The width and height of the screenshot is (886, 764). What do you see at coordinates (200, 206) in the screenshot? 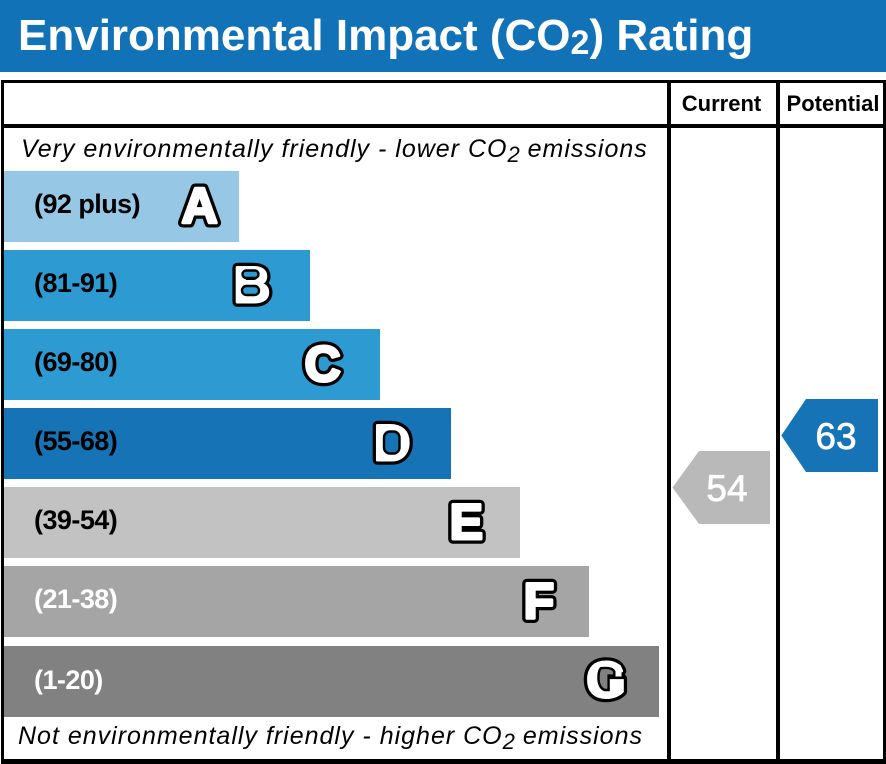
I see `svg-text: A` at bounding box center [200, 206].